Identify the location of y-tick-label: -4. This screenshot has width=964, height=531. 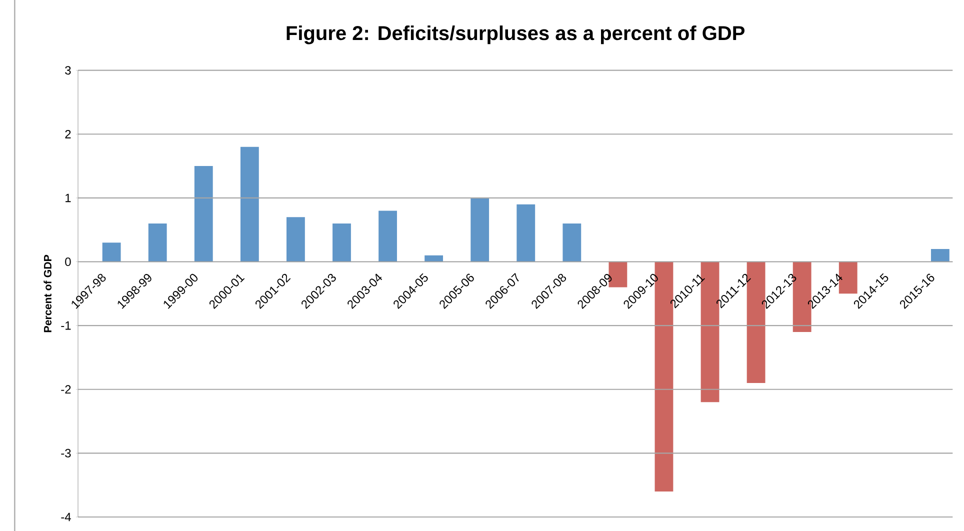
(66, 517).